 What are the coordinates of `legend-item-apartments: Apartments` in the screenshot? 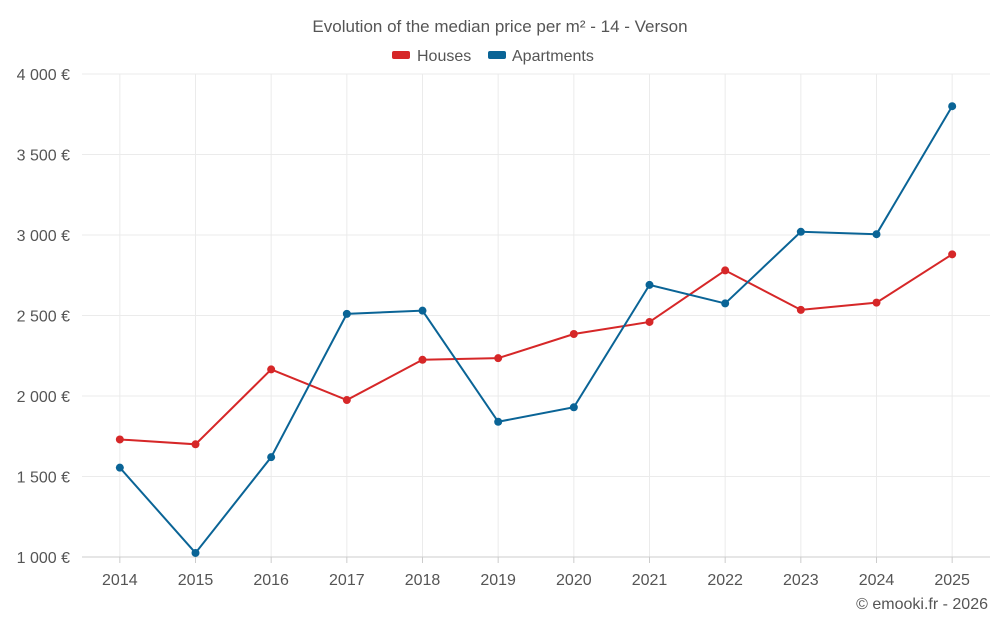 It's located at (541, 56).